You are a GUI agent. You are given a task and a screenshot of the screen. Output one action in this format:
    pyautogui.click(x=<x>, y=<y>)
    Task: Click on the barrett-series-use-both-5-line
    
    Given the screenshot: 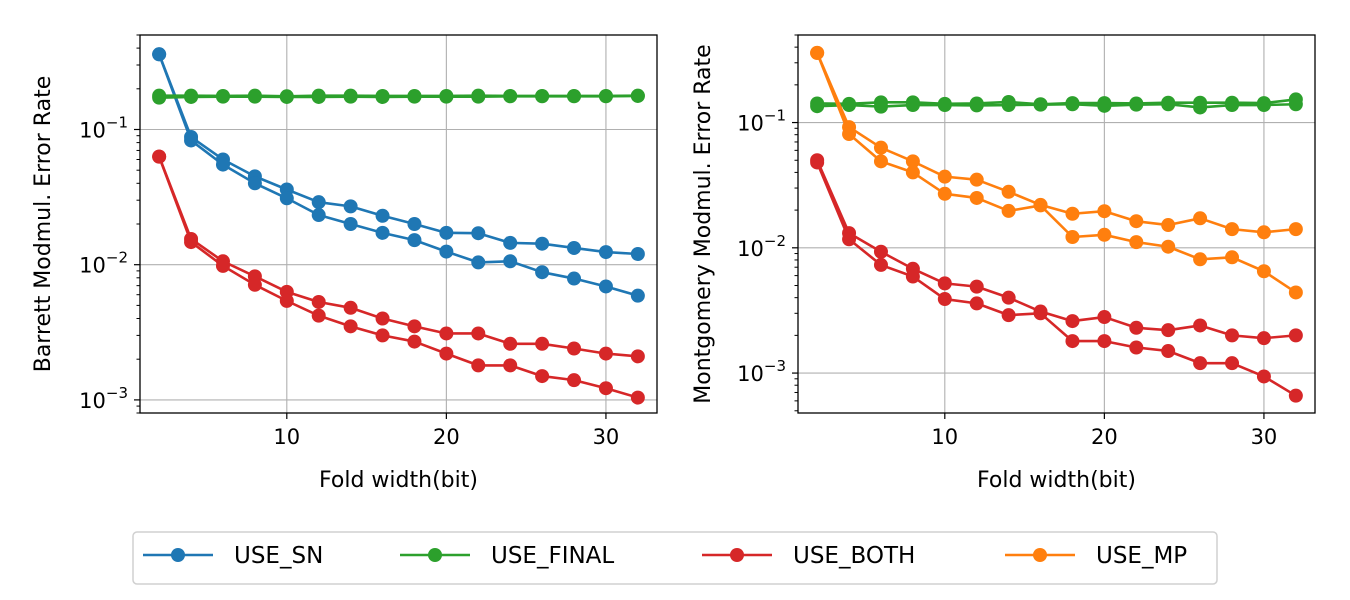 What is the action you would take?
    pyautogui.click(x=398, y=277)
    